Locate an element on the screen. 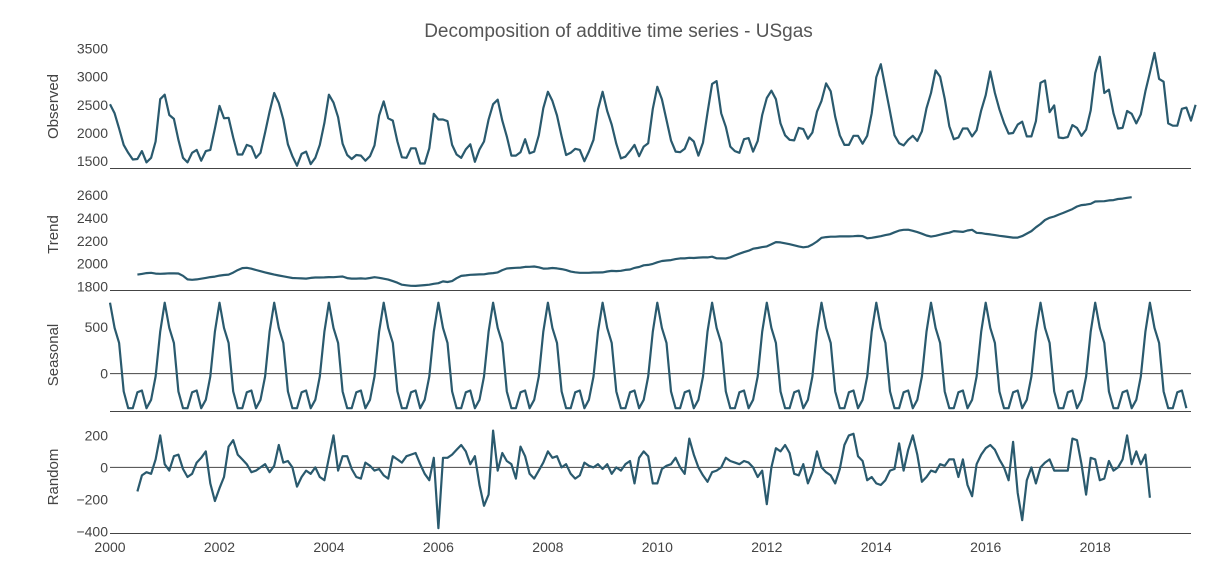 The width and height of the screenshot is (1217, 583). observed-ylabel: Observed is located at coordinates (53, 106).